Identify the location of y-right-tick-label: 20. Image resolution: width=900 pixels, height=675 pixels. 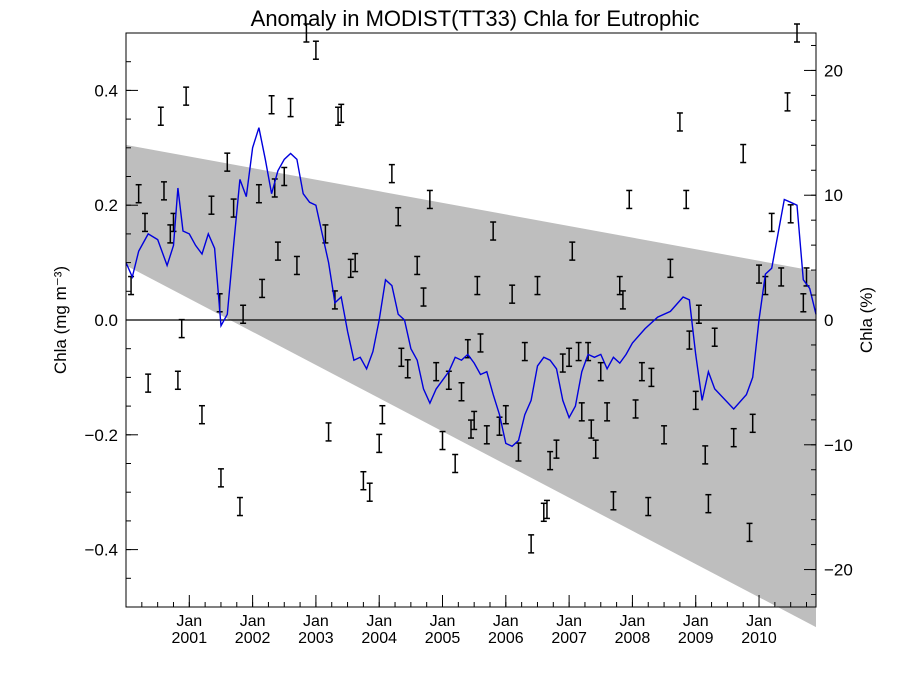
(833, 70).